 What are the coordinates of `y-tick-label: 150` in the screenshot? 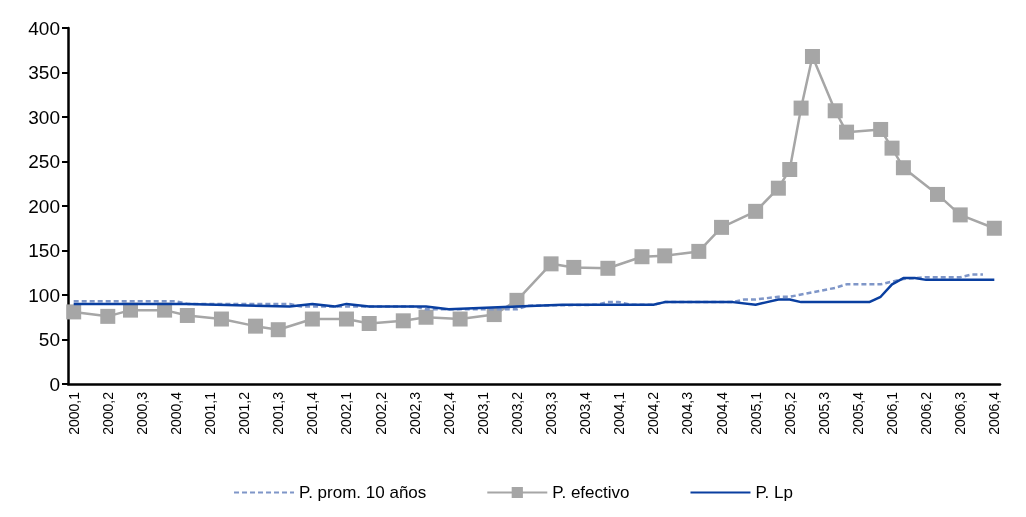 It's located at (44, 250).